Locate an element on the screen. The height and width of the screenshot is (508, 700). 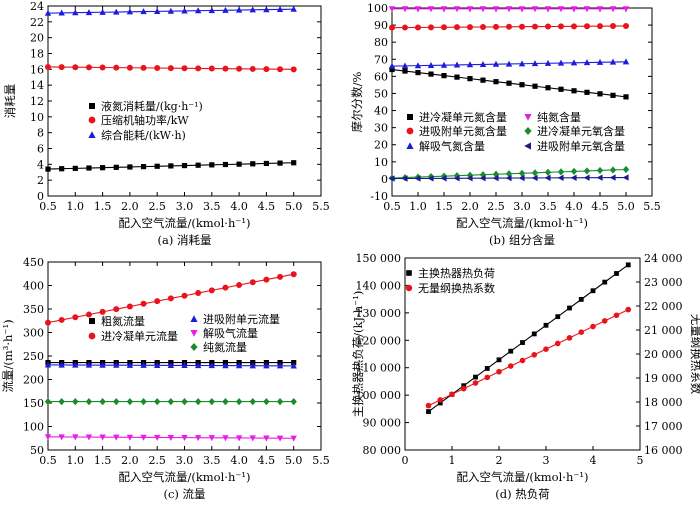
chart-a-x-tick-label: 3.0 is located at coordinates (185, 206).